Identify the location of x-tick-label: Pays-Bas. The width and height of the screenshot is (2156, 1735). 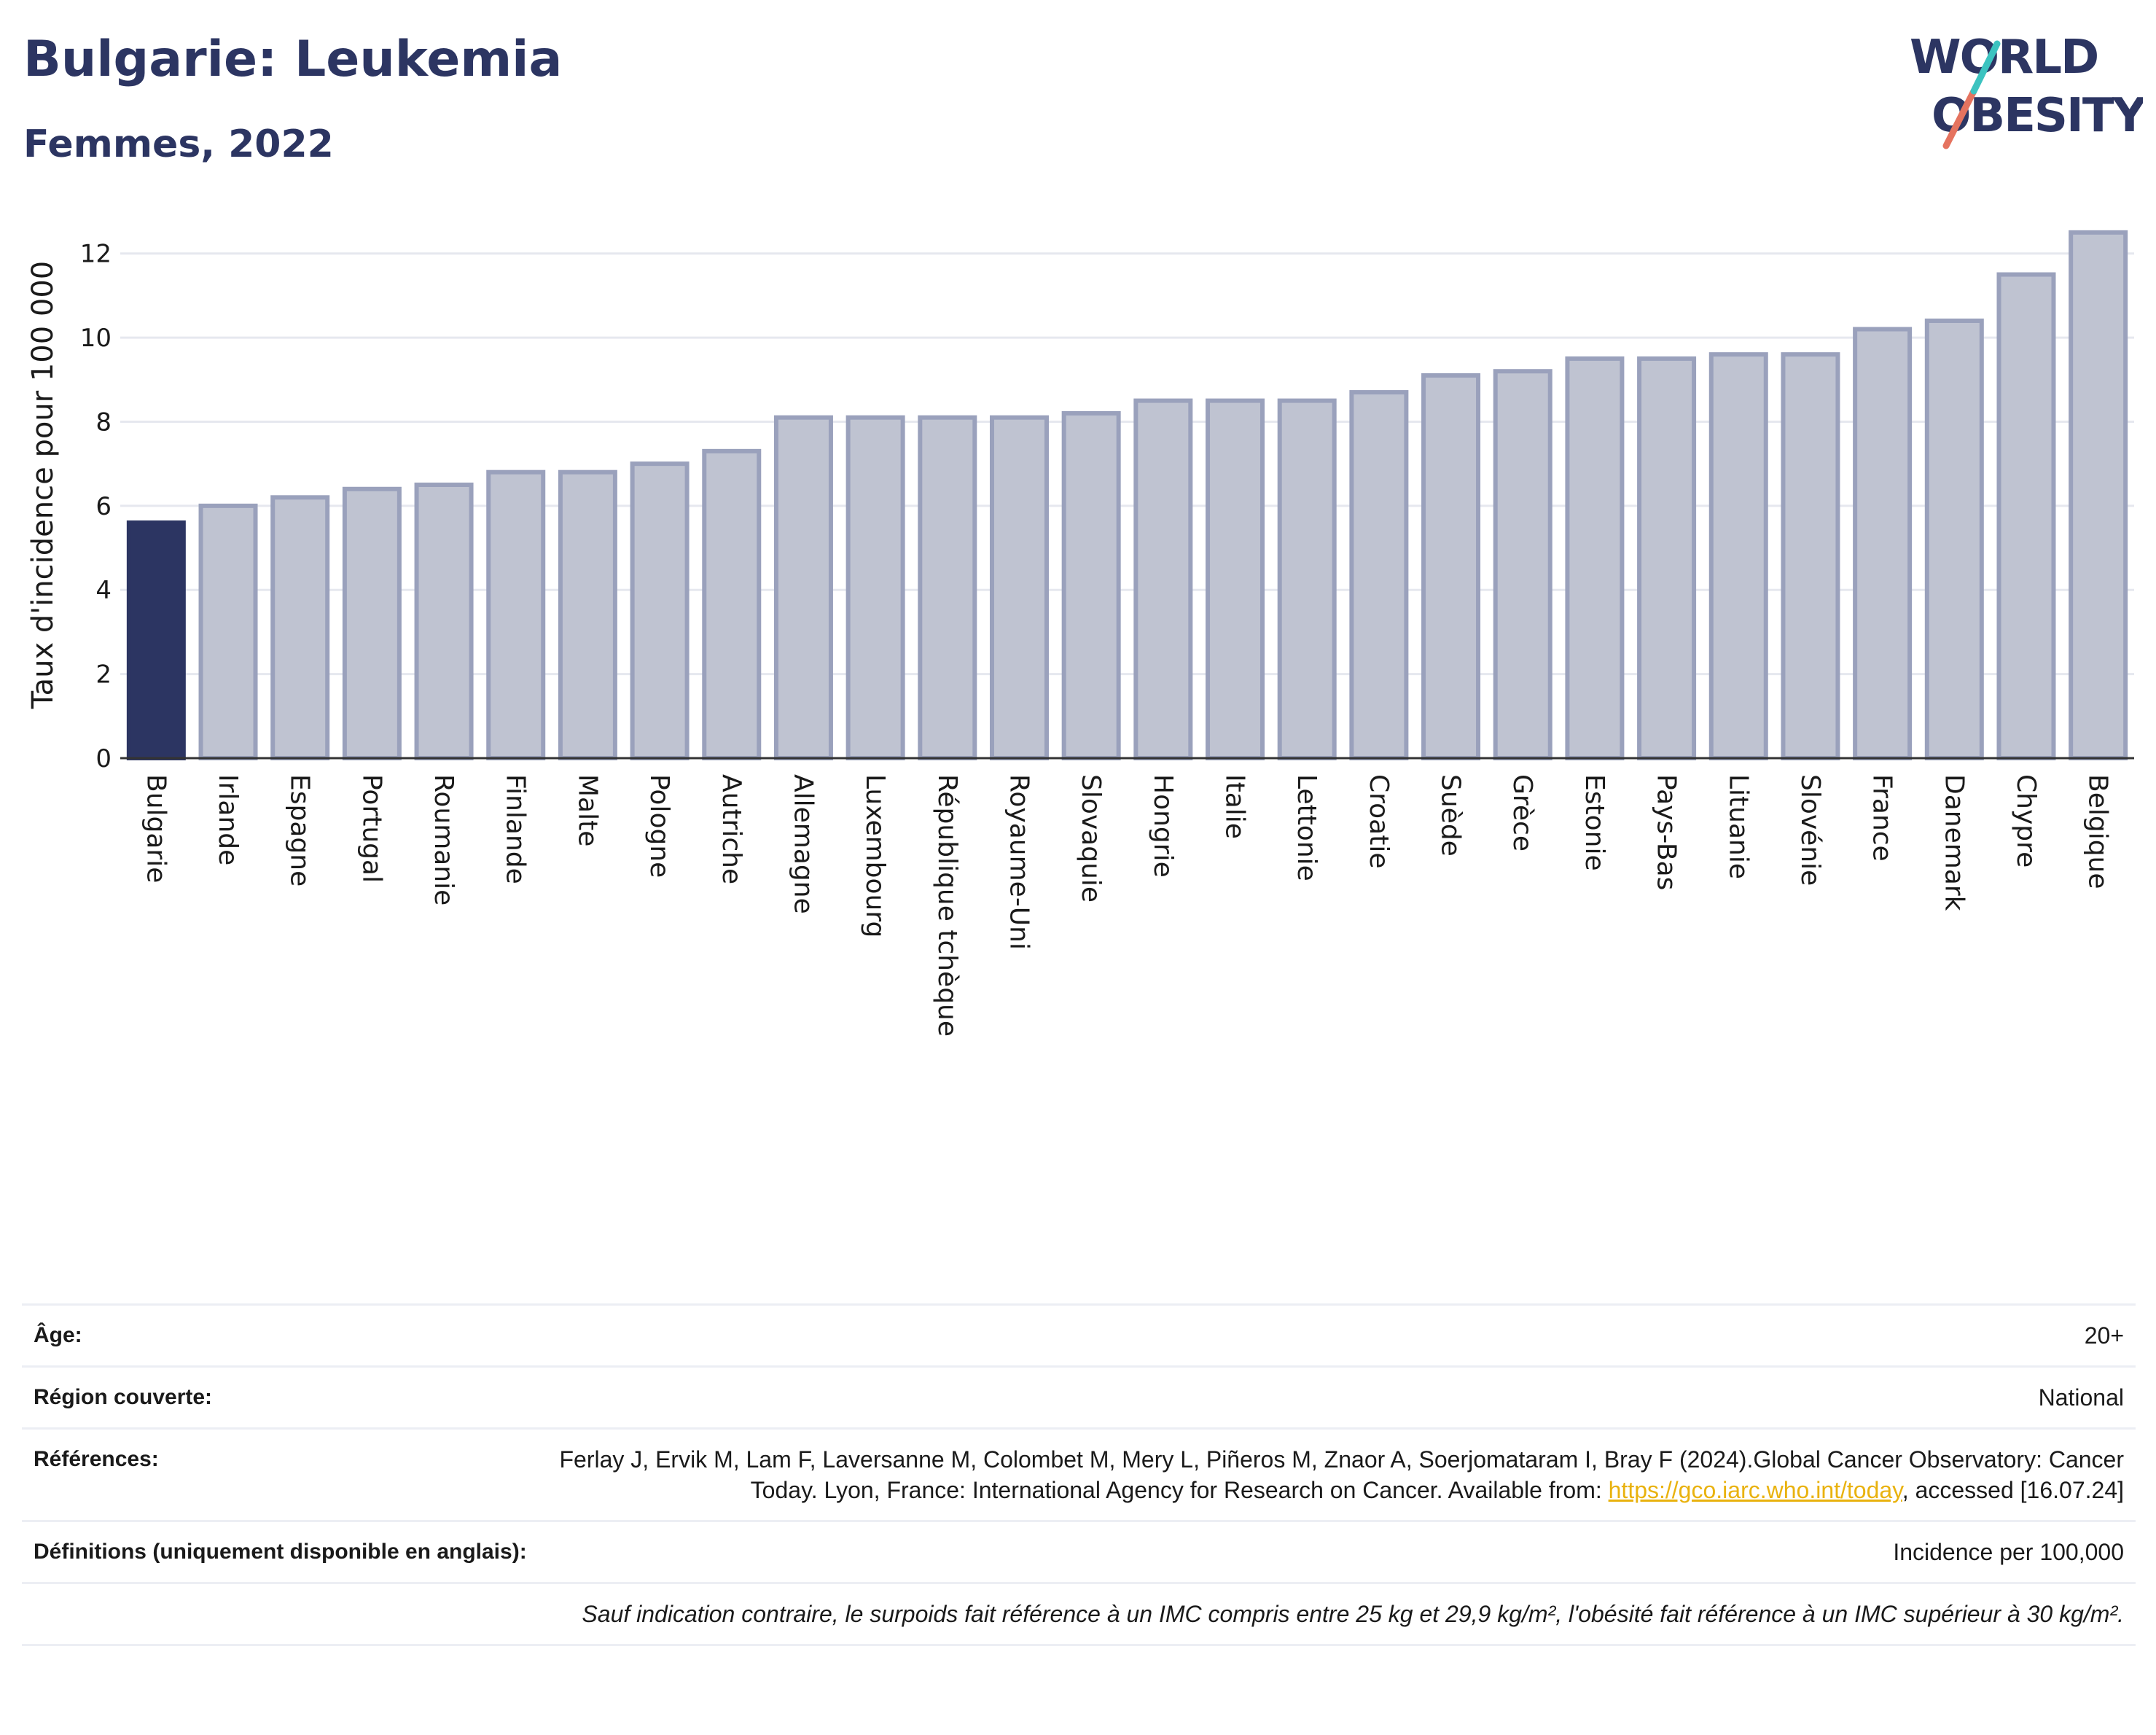
(1667, 832).